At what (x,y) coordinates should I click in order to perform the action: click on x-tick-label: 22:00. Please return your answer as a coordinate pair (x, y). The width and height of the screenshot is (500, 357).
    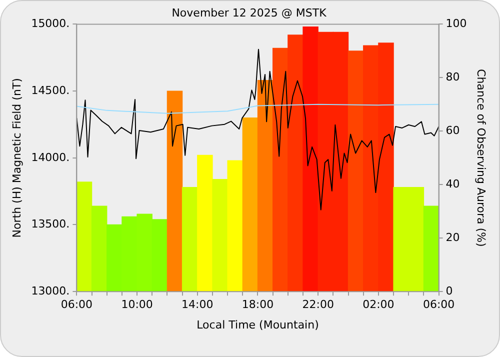
    Looking at the image, I should click on (318, 305).